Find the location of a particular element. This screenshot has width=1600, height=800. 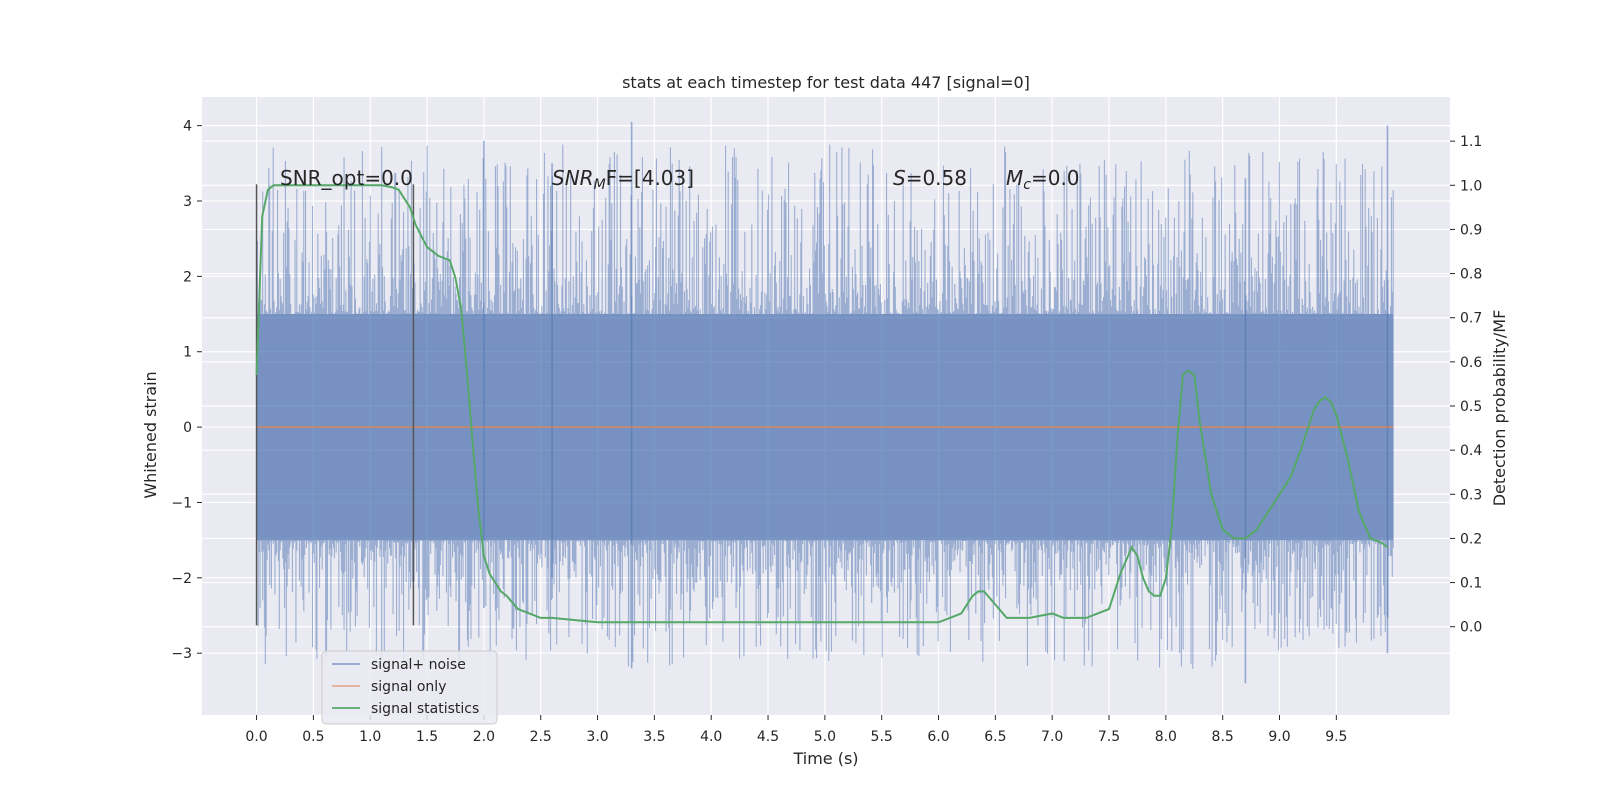

annotation-mc-symbol: M is located at coordinates (1014, 178).